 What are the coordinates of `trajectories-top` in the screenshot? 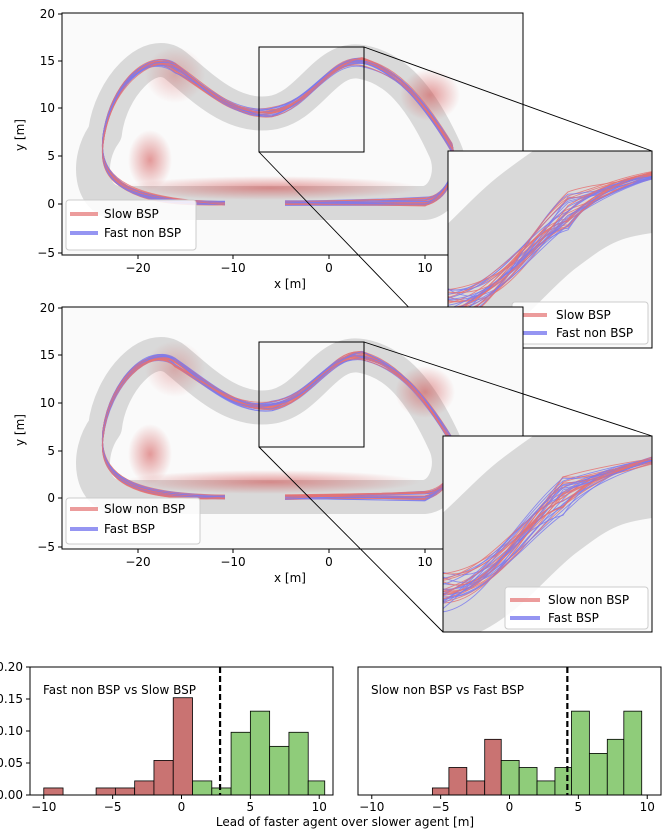 It's located at (278, 132).